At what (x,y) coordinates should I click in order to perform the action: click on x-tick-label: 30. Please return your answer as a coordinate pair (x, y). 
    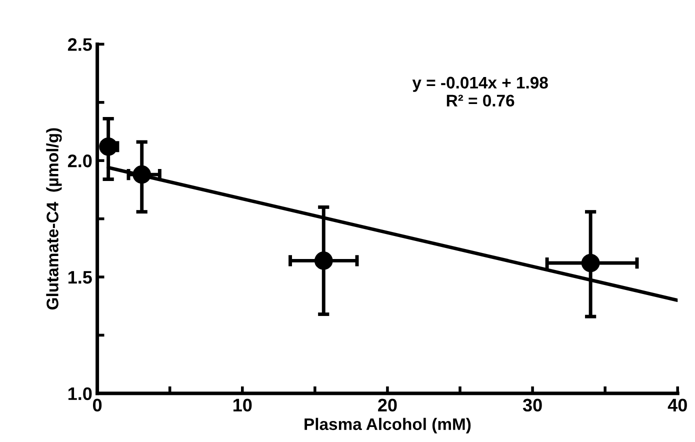
    Looking at the image, I should click on (532, 405).